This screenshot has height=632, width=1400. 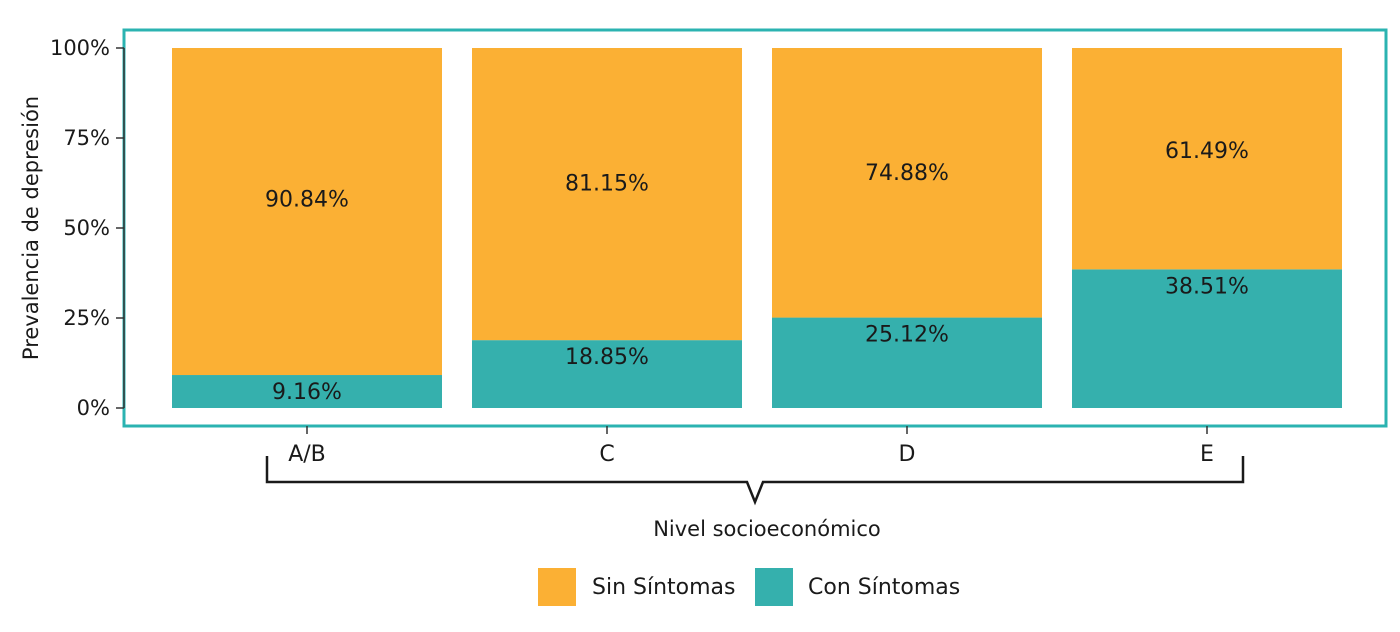 I want to click on bar-value-label: 74.88%, so click(x=907, y=173).